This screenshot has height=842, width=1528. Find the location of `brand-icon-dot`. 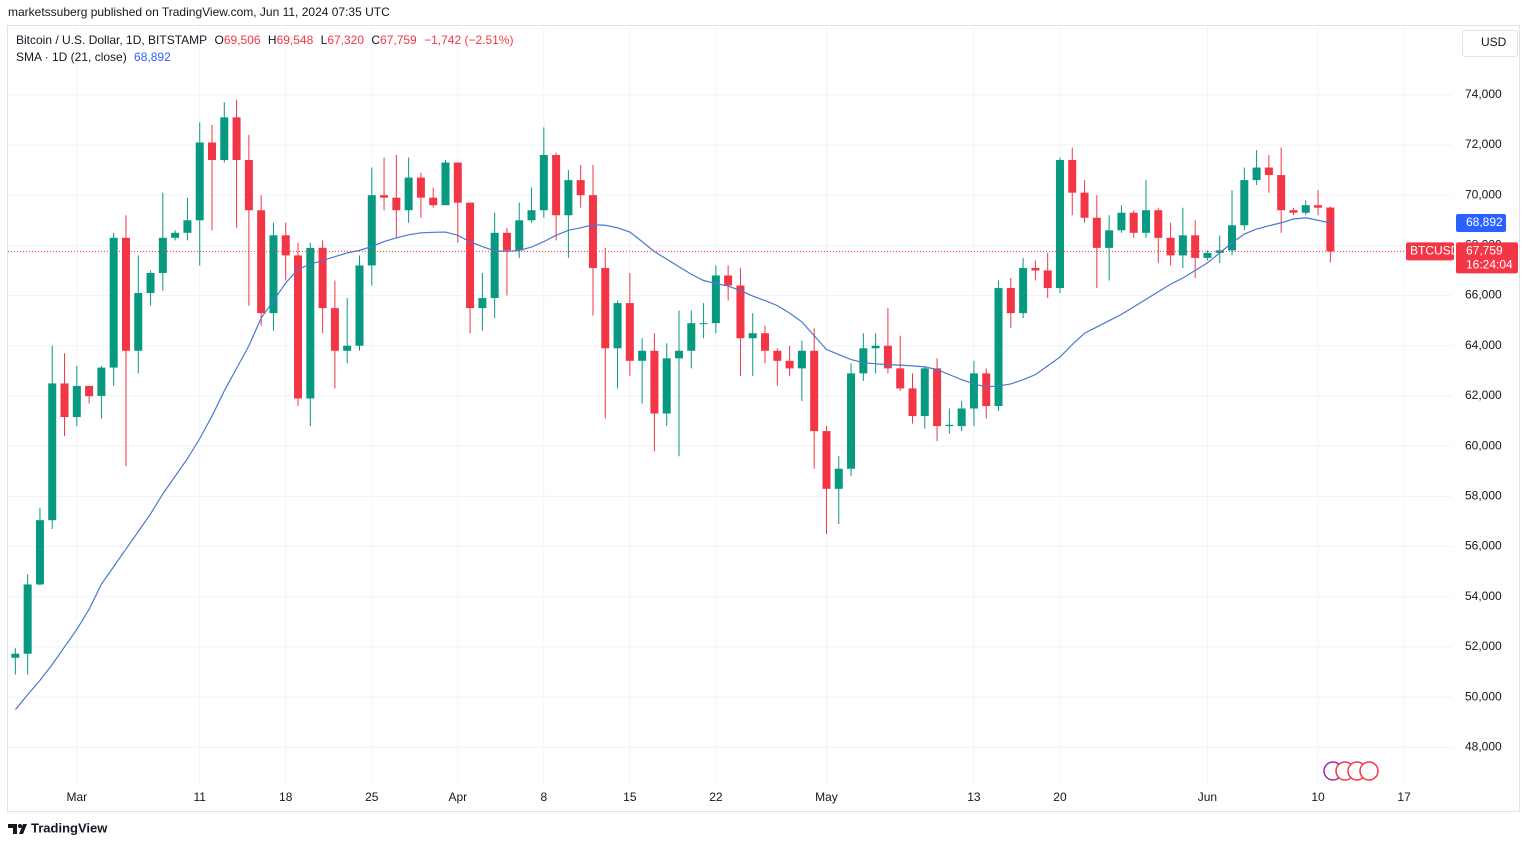

brand-icon-dot is located at coordinates (20, 826).